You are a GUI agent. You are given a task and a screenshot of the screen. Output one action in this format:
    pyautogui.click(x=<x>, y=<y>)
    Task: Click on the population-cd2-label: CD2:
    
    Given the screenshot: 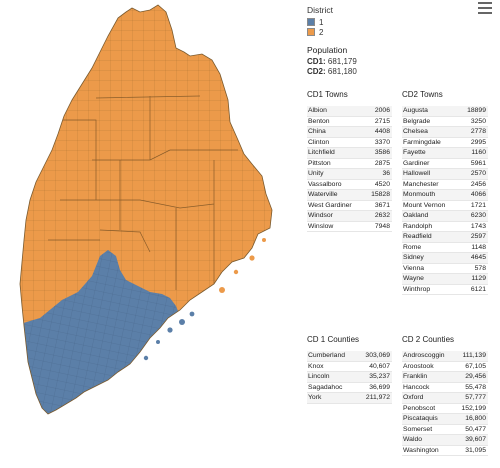 What is the action you would take?
    pyautogui.click(x=316, y=71)
    